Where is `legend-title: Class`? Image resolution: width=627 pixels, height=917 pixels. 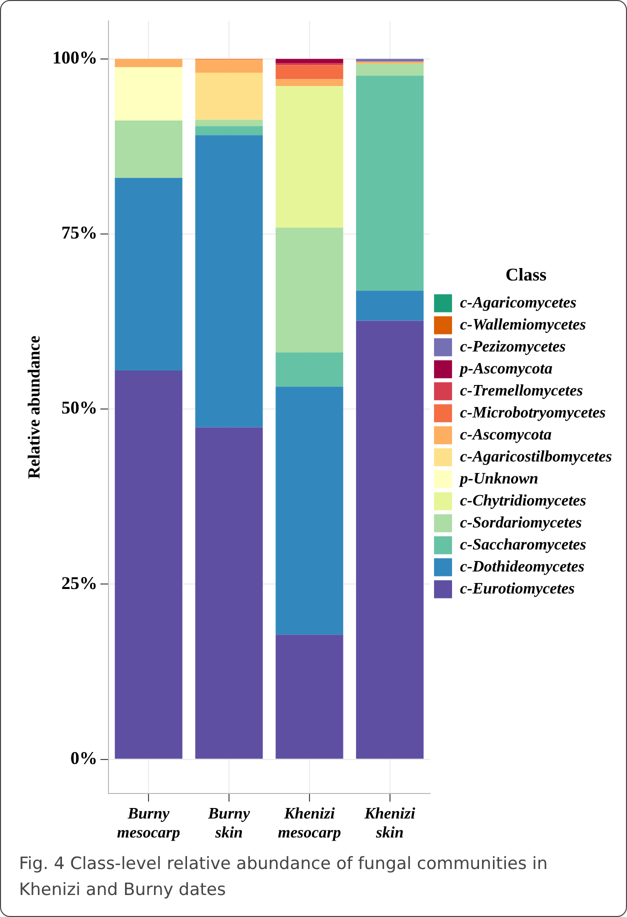 legend-title: Class is located at coordinates (526, 274).